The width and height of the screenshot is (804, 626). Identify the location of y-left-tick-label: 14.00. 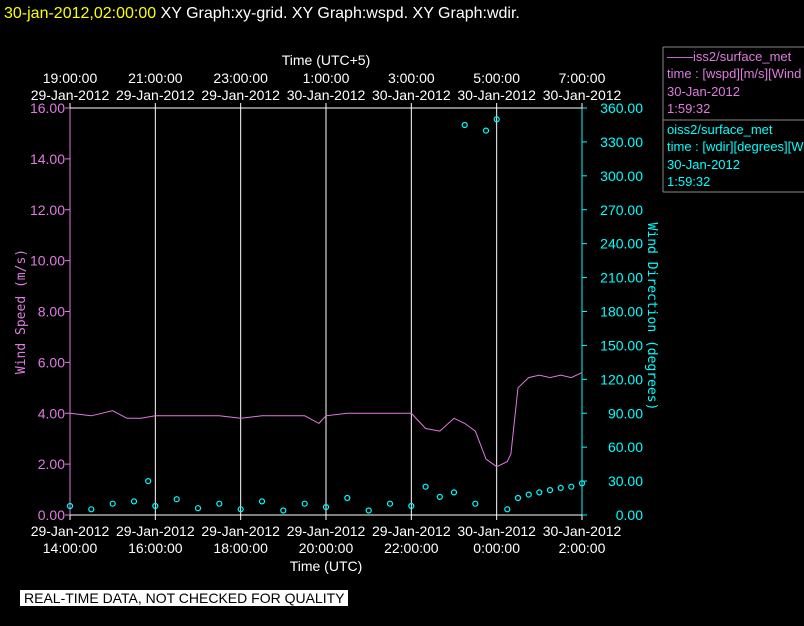
(47, 159).